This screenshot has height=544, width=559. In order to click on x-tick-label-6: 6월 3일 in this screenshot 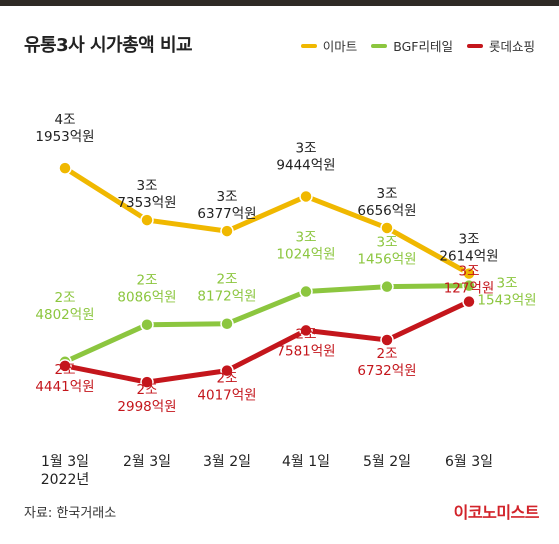, I will do `click(469, 462)`.